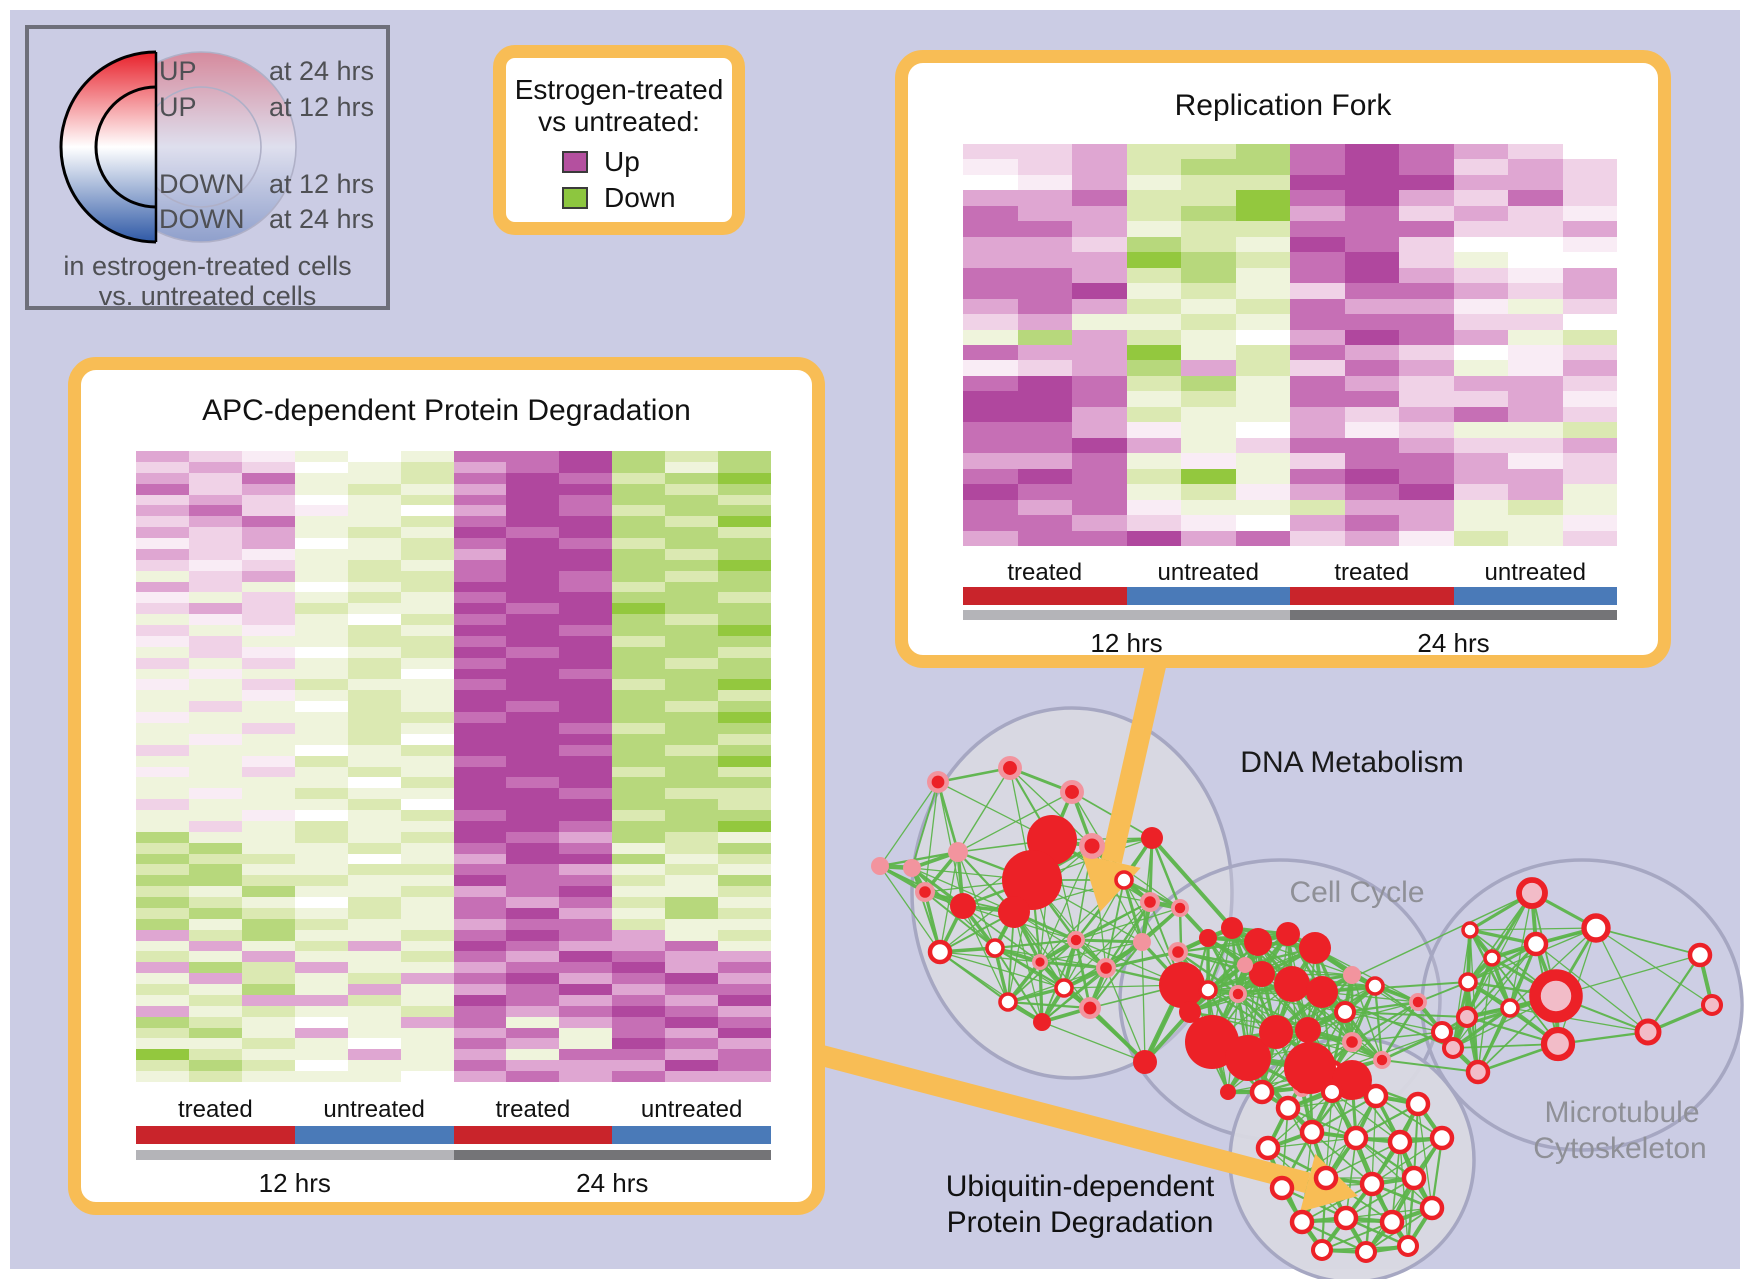 Image resolution: width=1750 pixels, height=1279 pixels. I want to click on color-legend-title-line2: vs untreated:, so click(619, 121).